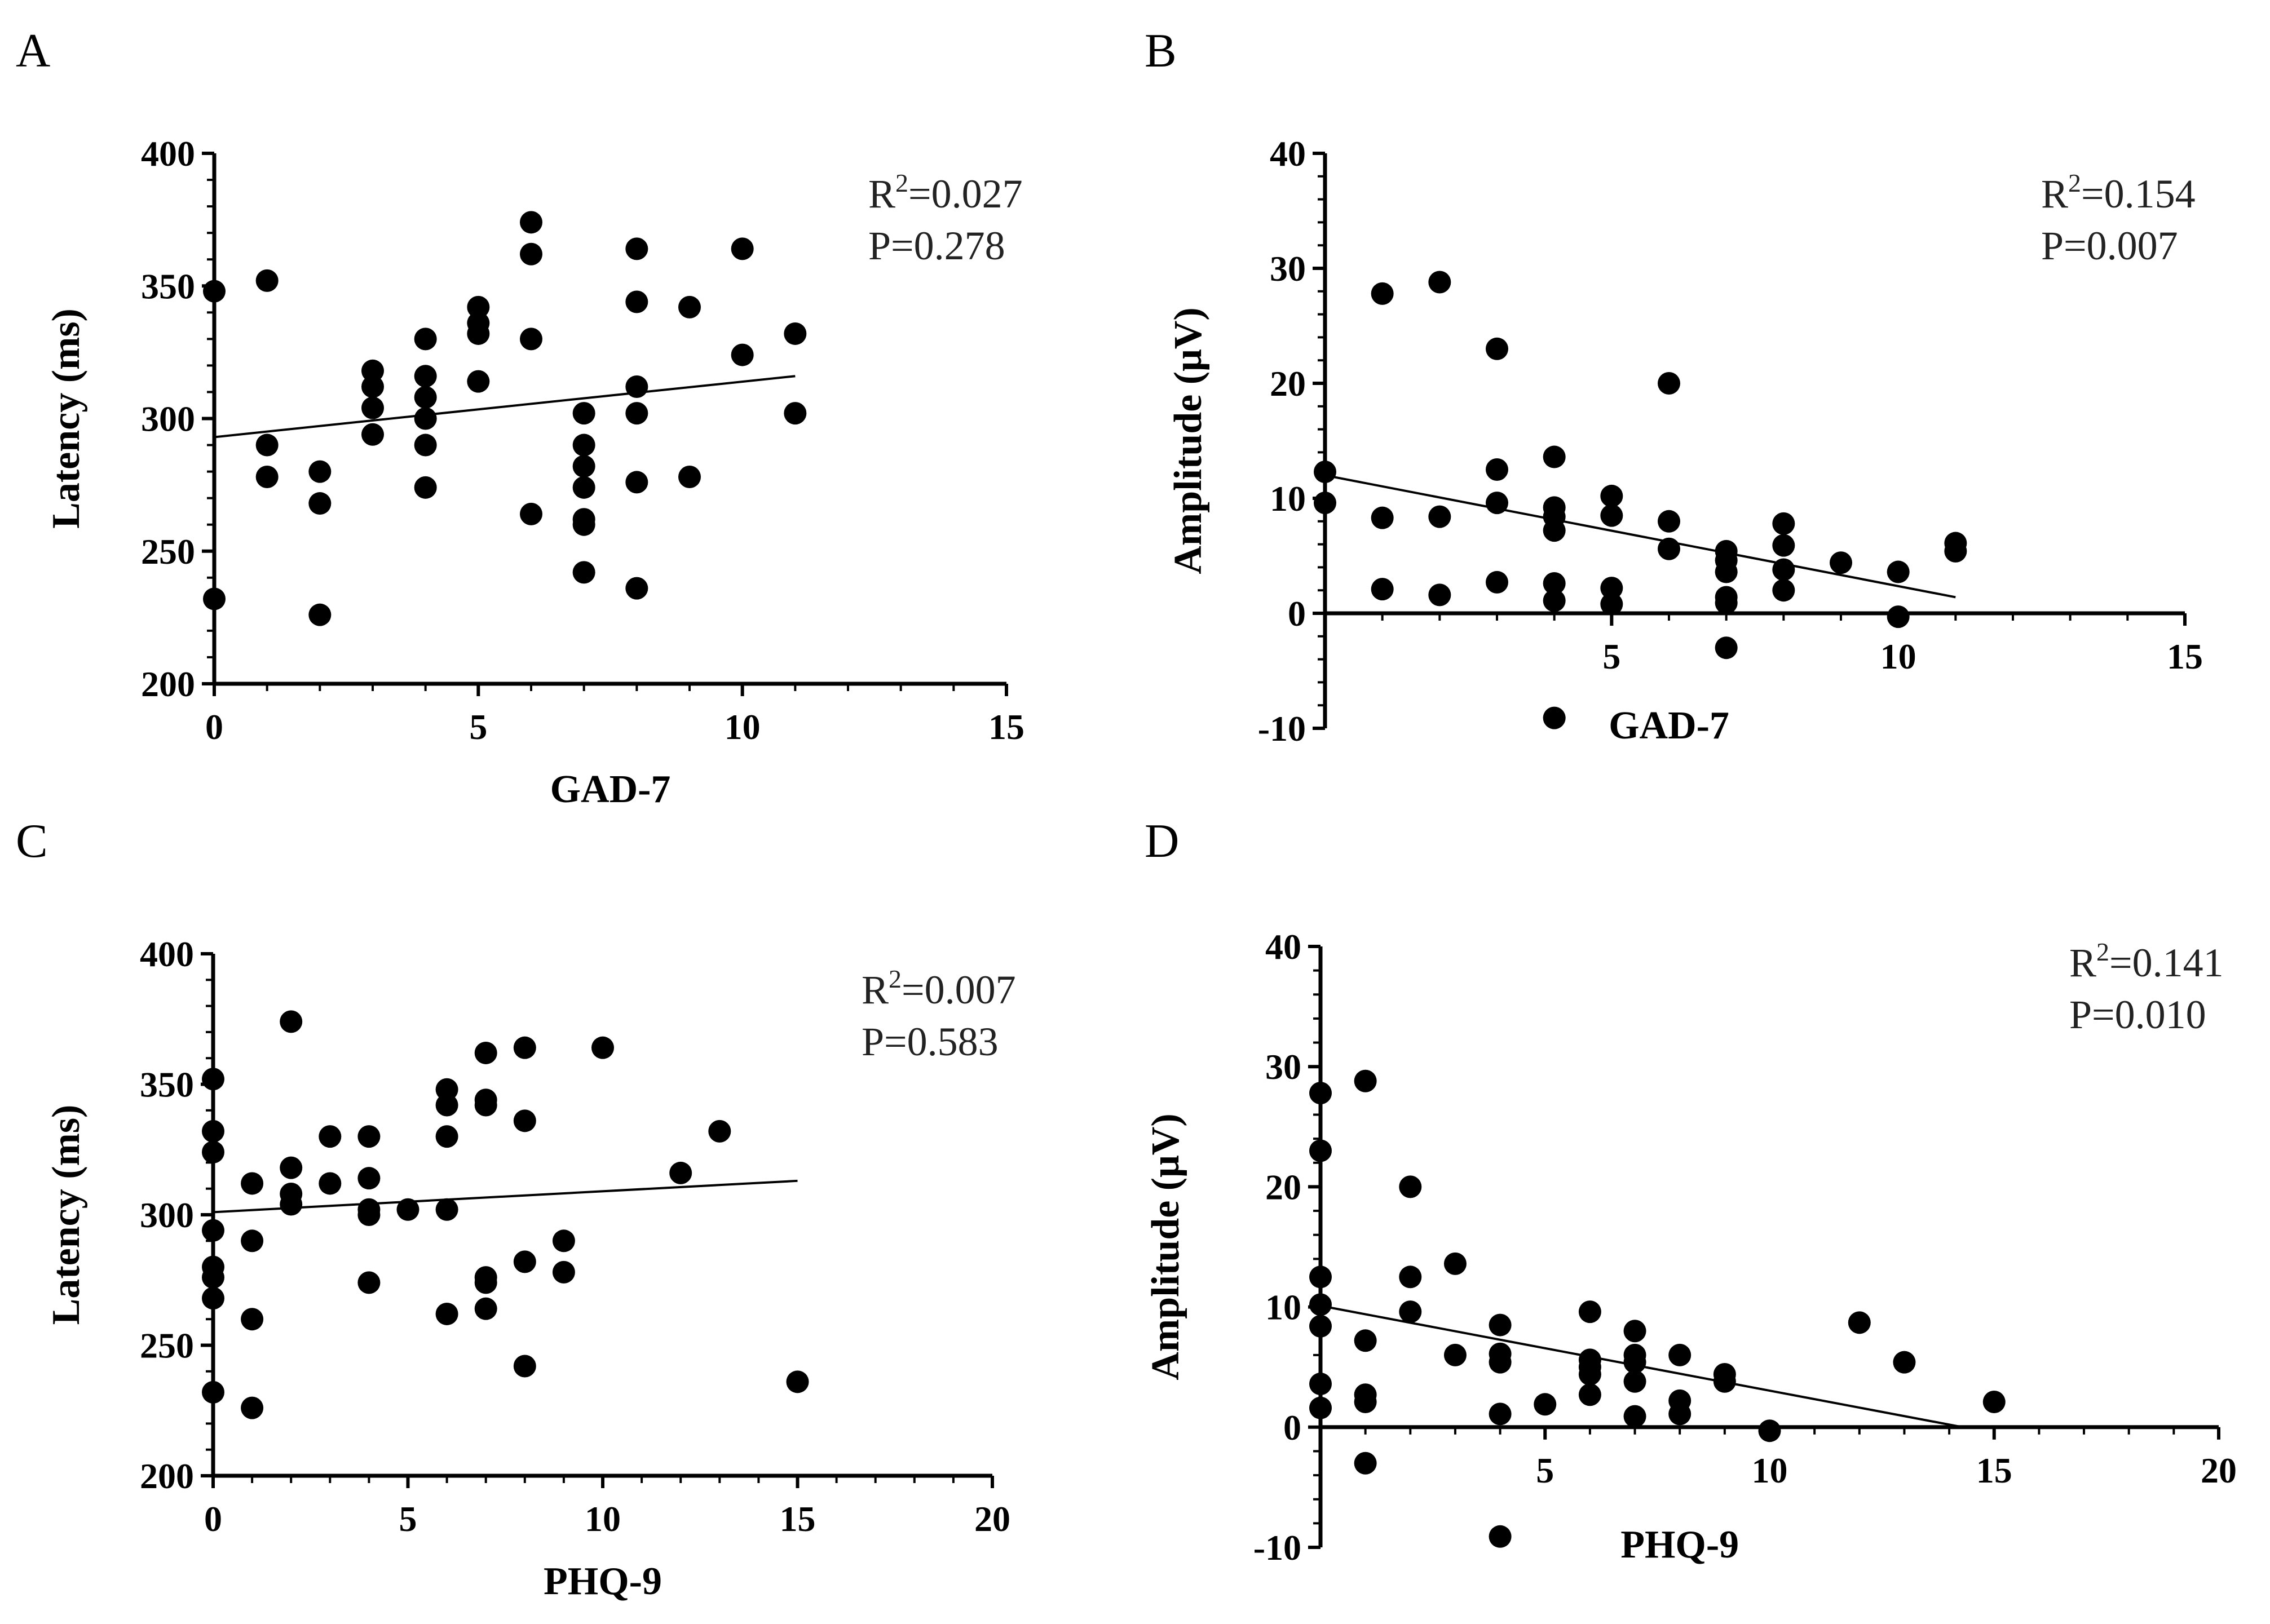 The height and width of the screenshot is (1624, 2270). I want to click on x-tick-label: 20, so click(992, 1519).